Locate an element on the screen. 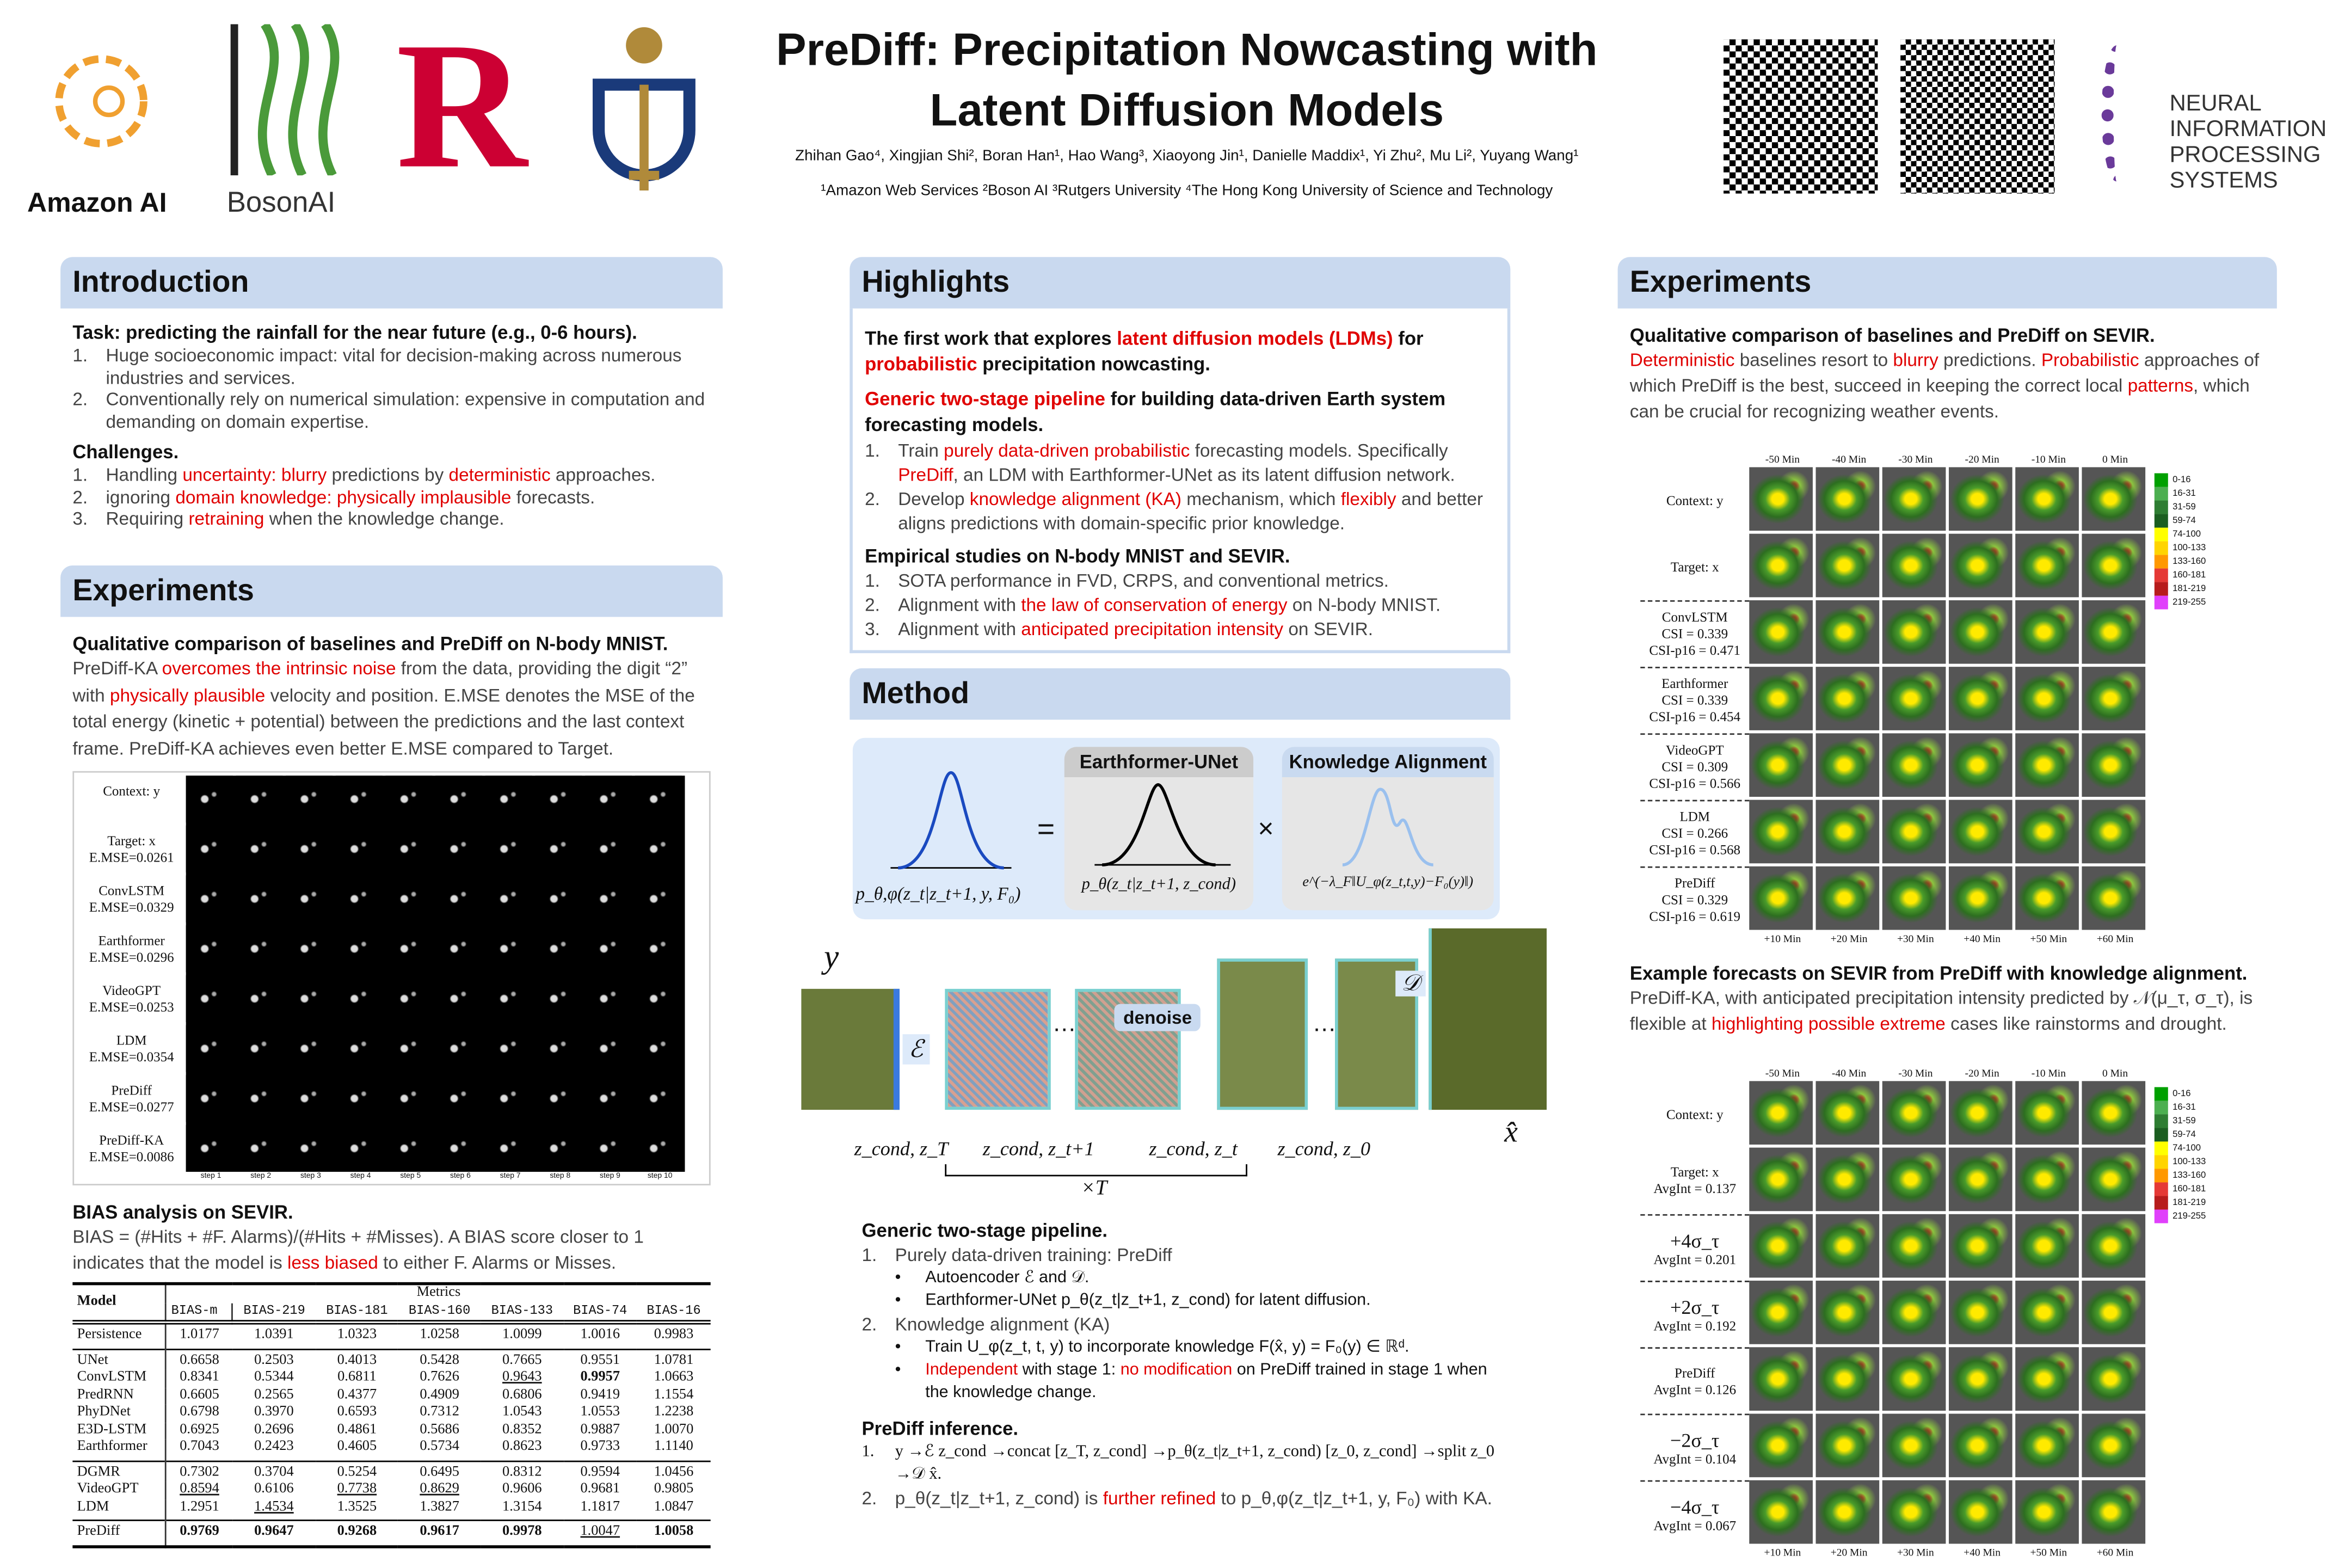 This screenshot has width=2351, height=1568. table-cell: LDM is located at coordinates (119, 1510).